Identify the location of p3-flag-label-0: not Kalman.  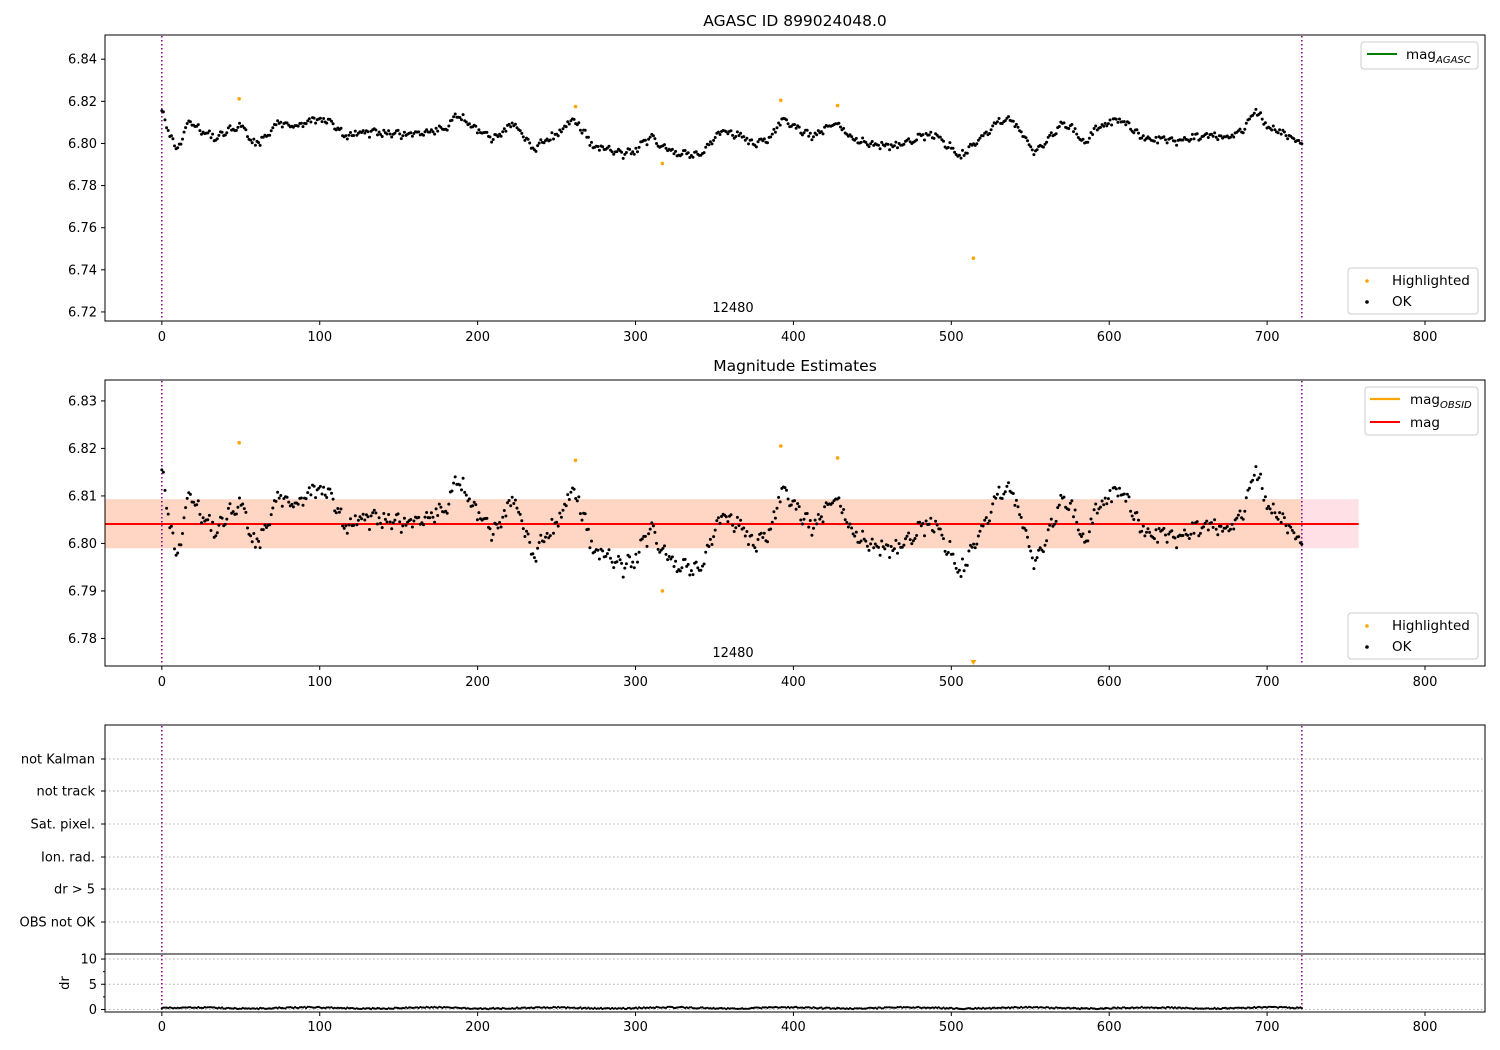
(58, 760).